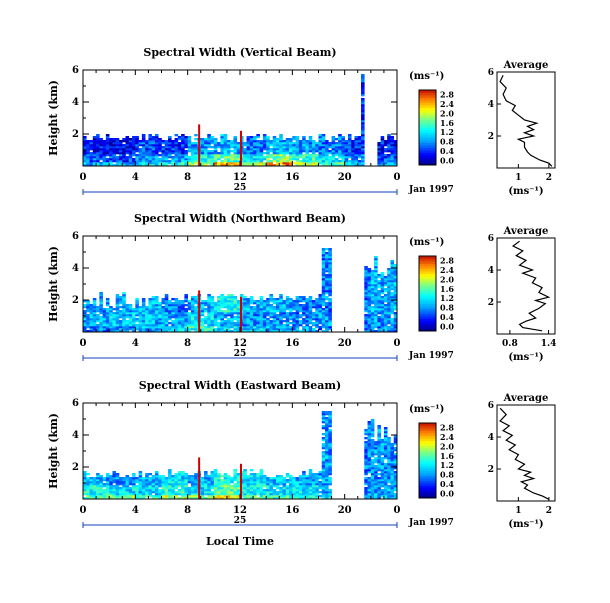  I want to click on y-axis-label: Height (km), so click(53, 118).